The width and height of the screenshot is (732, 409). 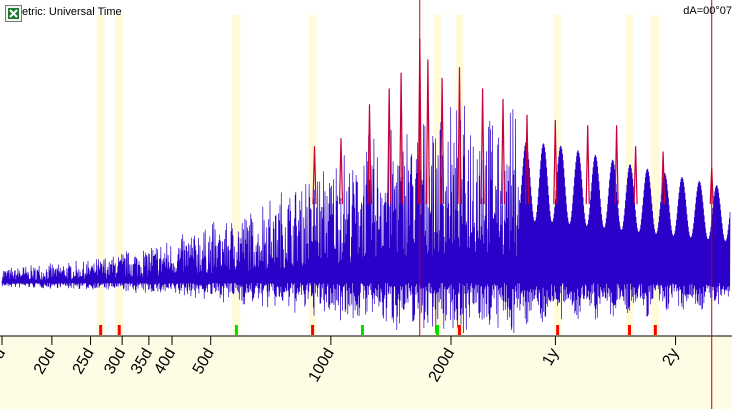 What do you see at coordinates (550, 357) in the screenshot?
I see `x-tick-label: 1y` at bounding box center [550, 357].